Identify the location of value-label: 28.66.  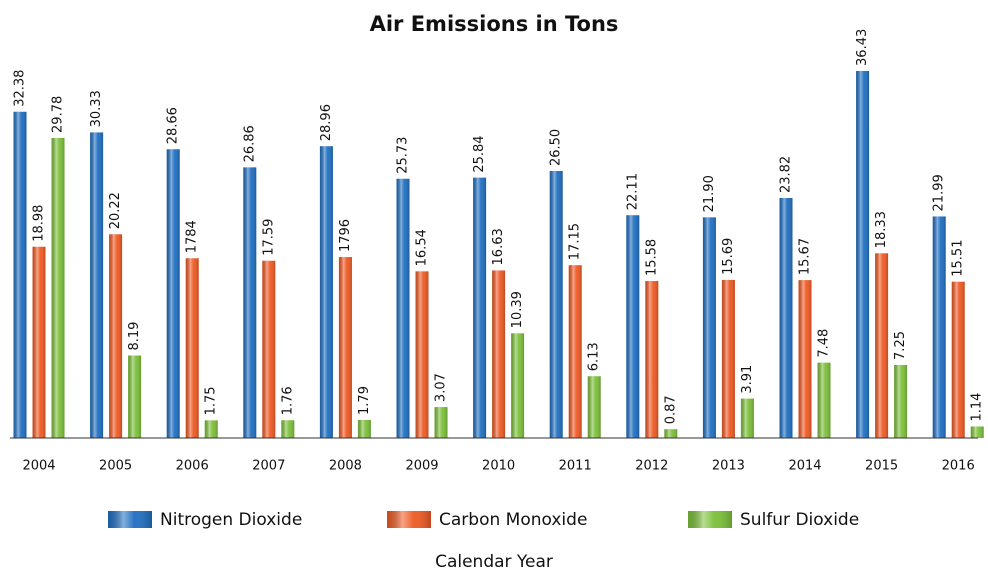
(173, 125).